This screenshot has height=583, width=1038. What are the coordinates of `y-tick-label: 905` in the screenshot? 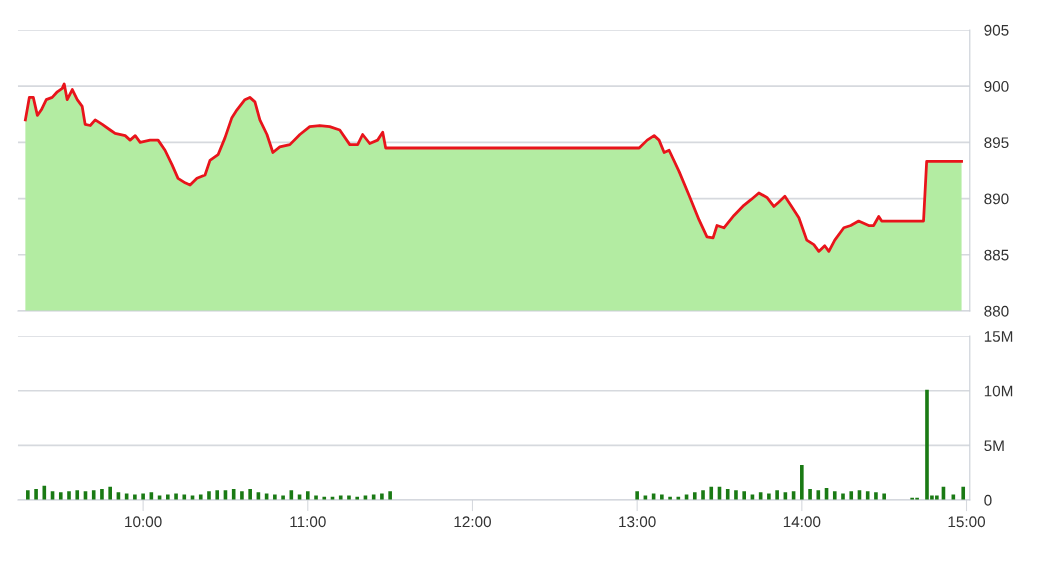 It's located at (996, 30).